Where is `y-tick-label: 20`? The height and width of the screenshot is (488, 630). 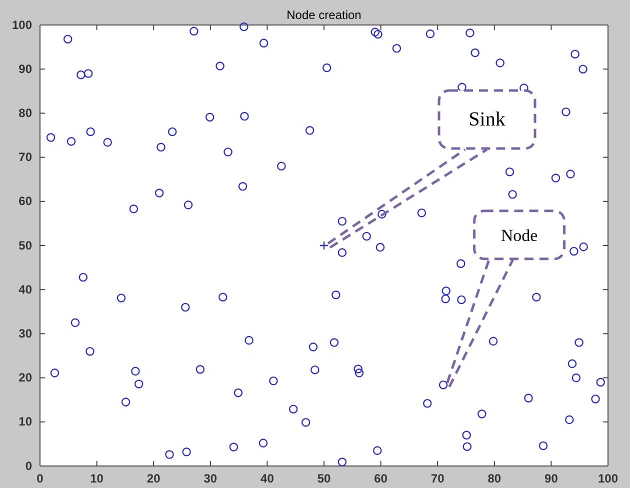
y-tick-label: 20 is located at coordinates (25, 377).